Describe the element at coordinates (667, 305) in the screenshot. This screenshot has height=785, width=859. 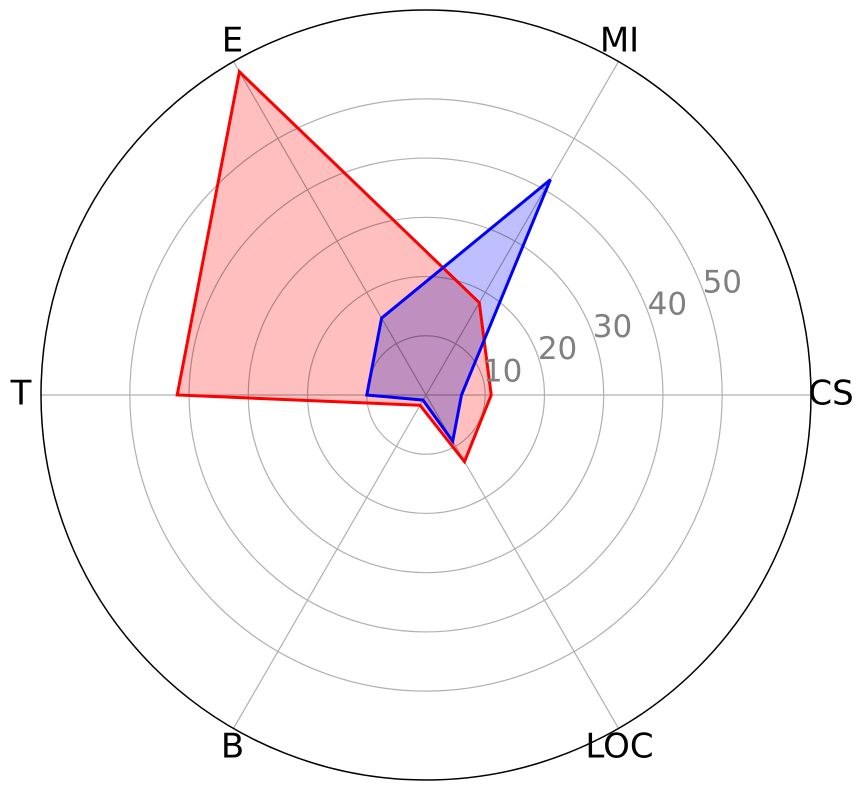
I see `tick-label-40: 40` at that location.